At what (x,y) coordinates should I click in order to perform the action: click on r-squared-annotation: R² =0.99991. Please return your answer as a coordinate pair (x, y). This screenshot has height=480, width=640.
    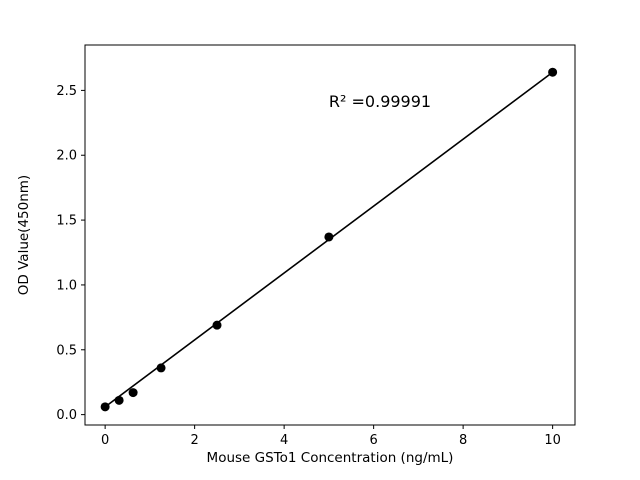
    Looking at the image, I should click on (380, 101).